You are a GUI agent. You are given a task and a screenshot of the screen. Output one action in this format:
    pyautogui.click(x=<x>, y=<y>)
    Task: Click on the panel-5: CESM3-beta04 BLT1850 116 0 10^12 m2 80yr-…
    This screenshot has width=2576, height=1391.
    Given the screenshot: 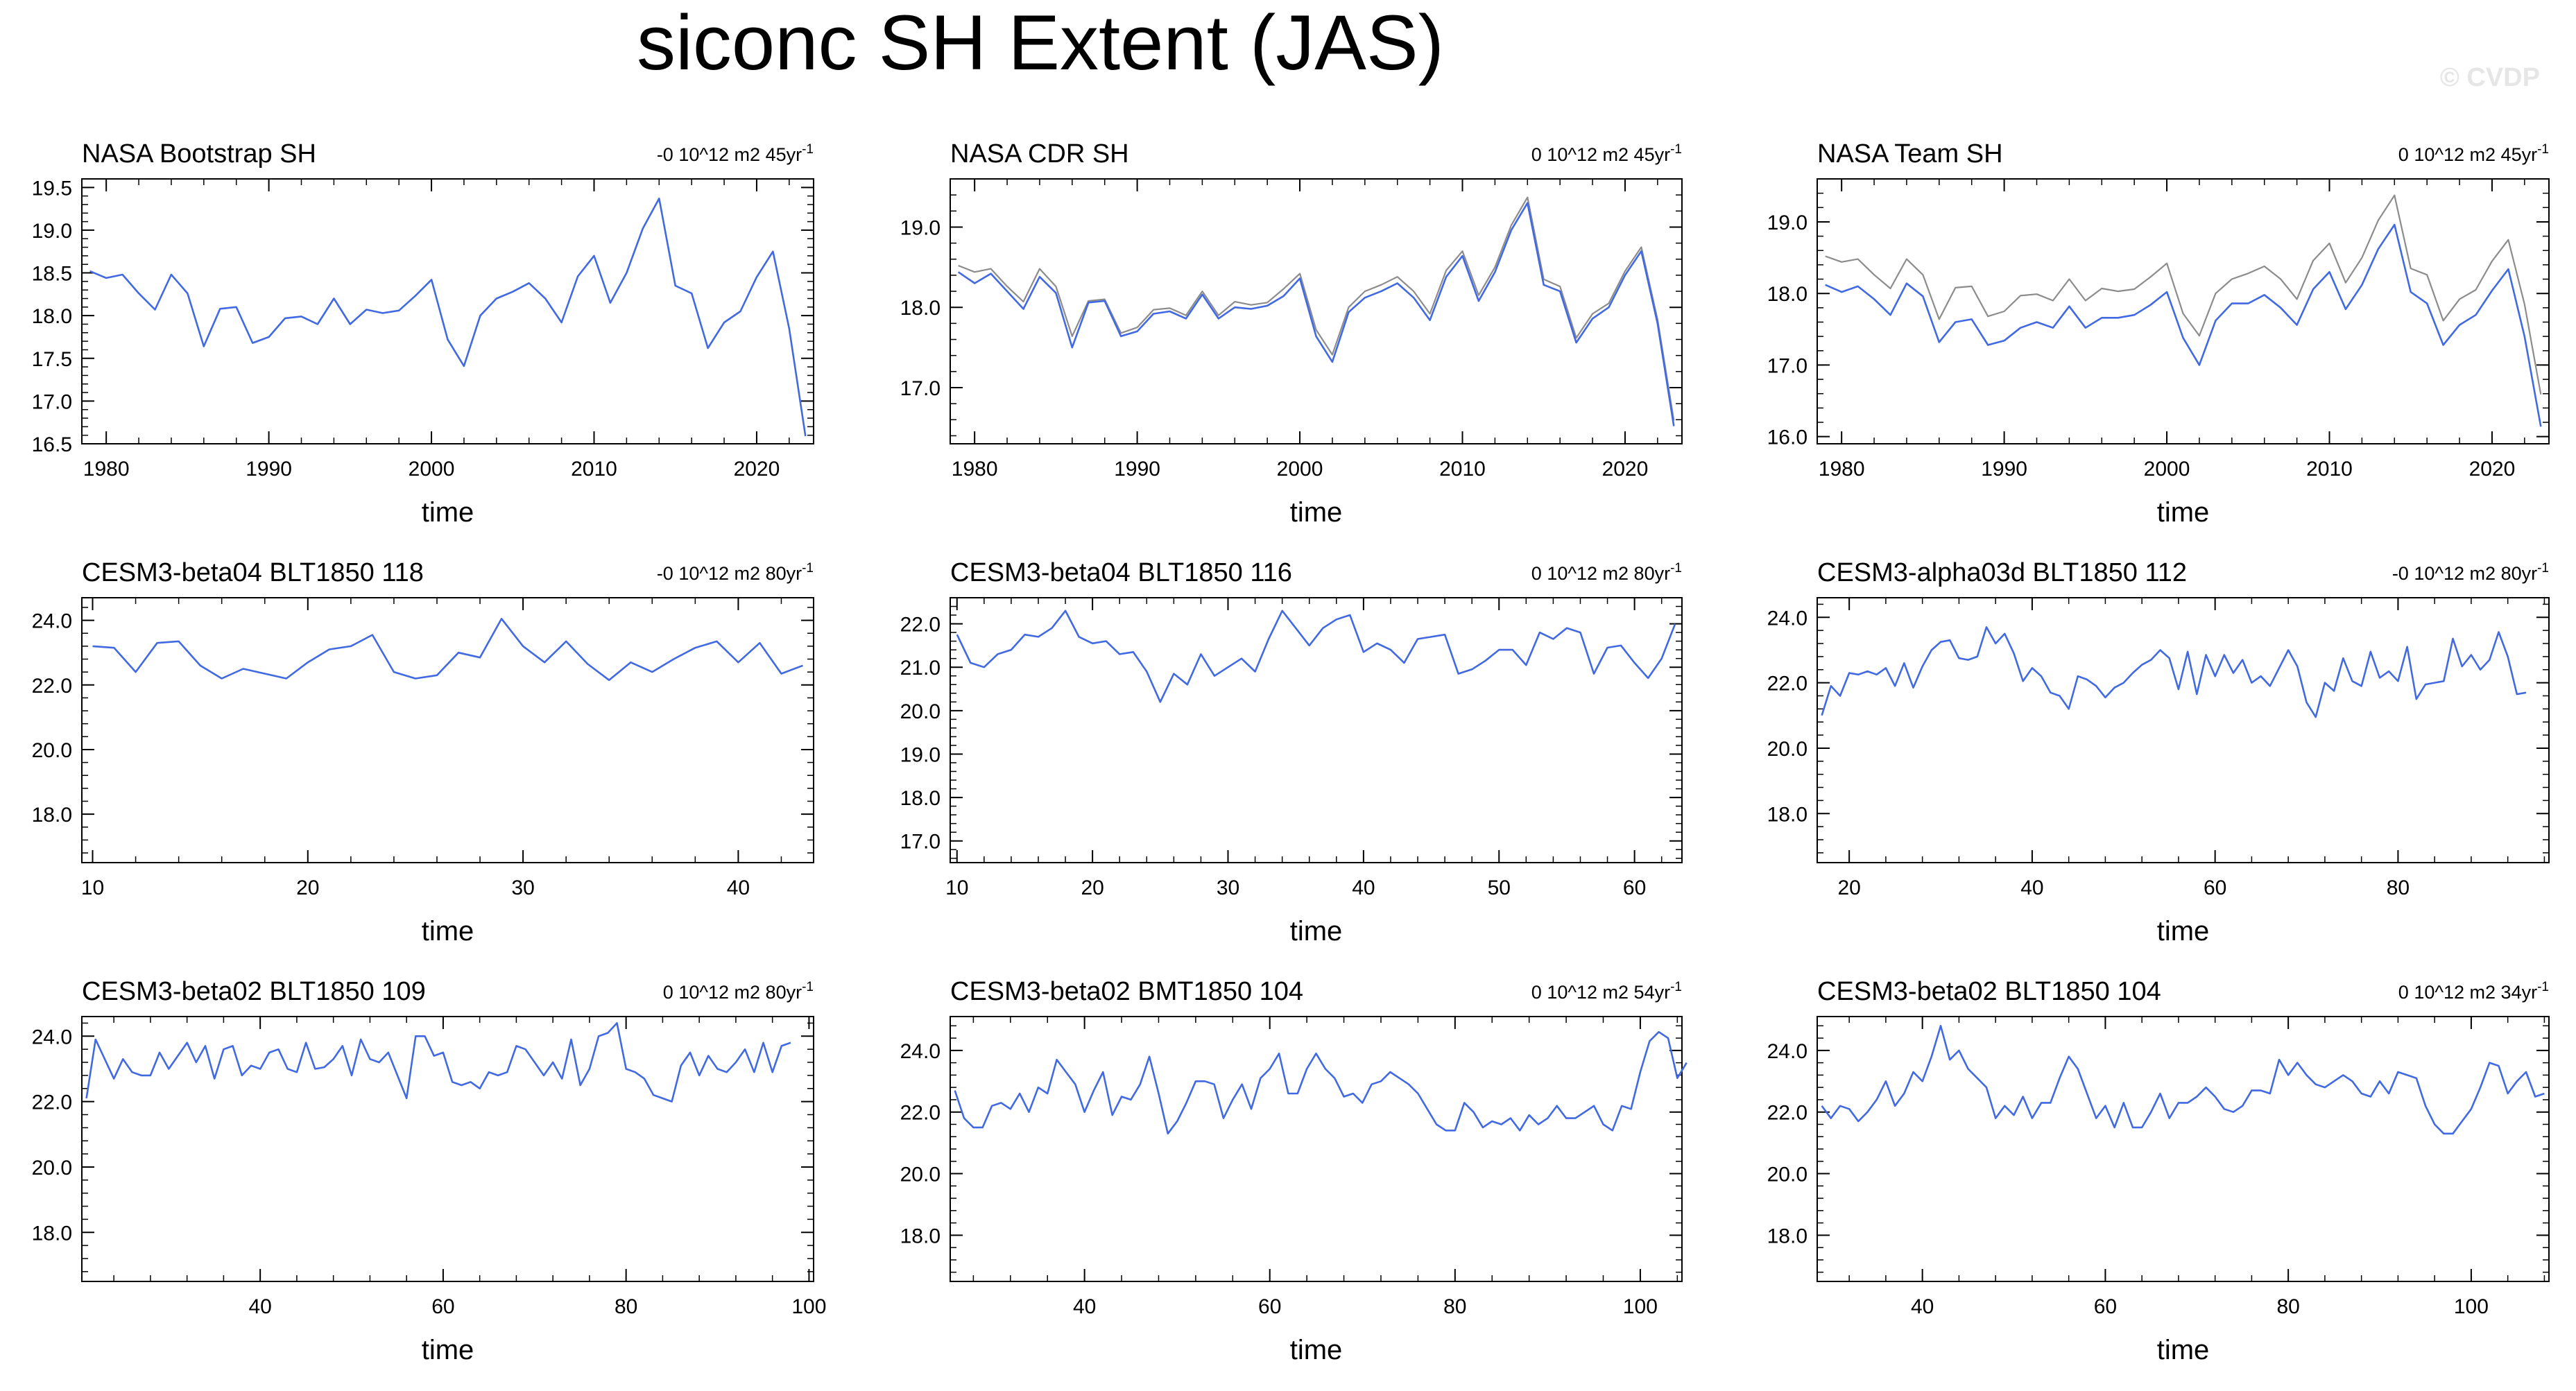 What is the action you would take?
    pyautogui.click(x=1291, y=752)
    